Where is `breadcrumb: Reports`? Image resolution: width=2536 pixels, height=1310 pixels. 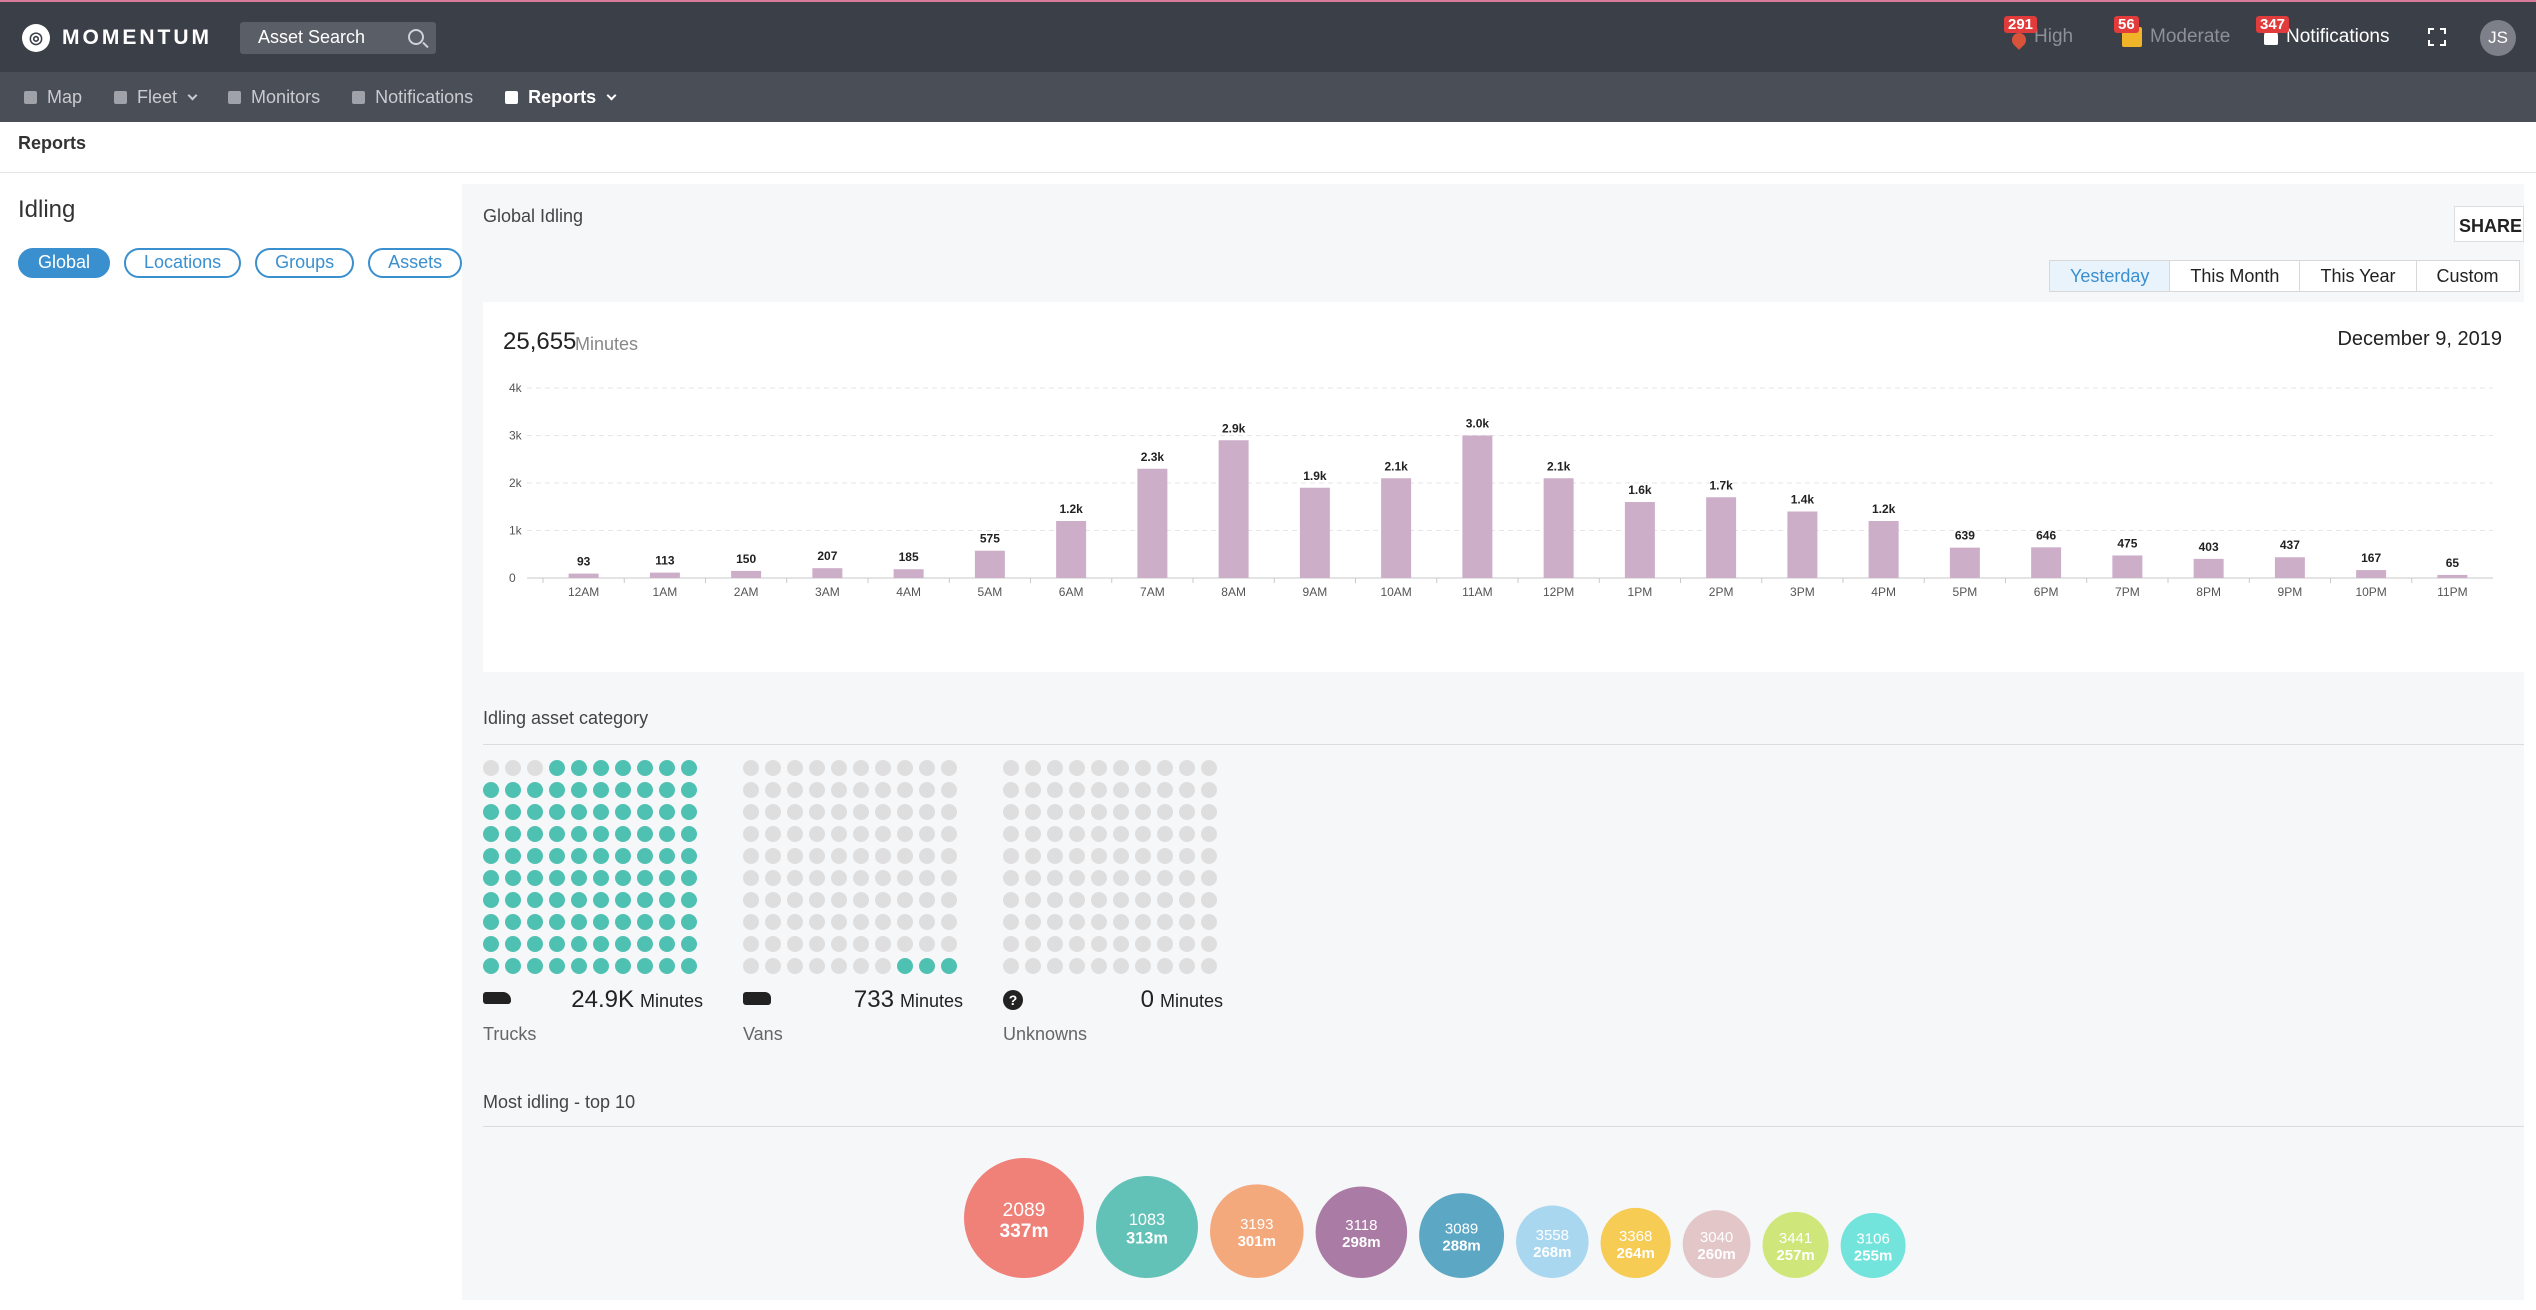 breadcrumb: Reports is located at coordinates (52, 143).